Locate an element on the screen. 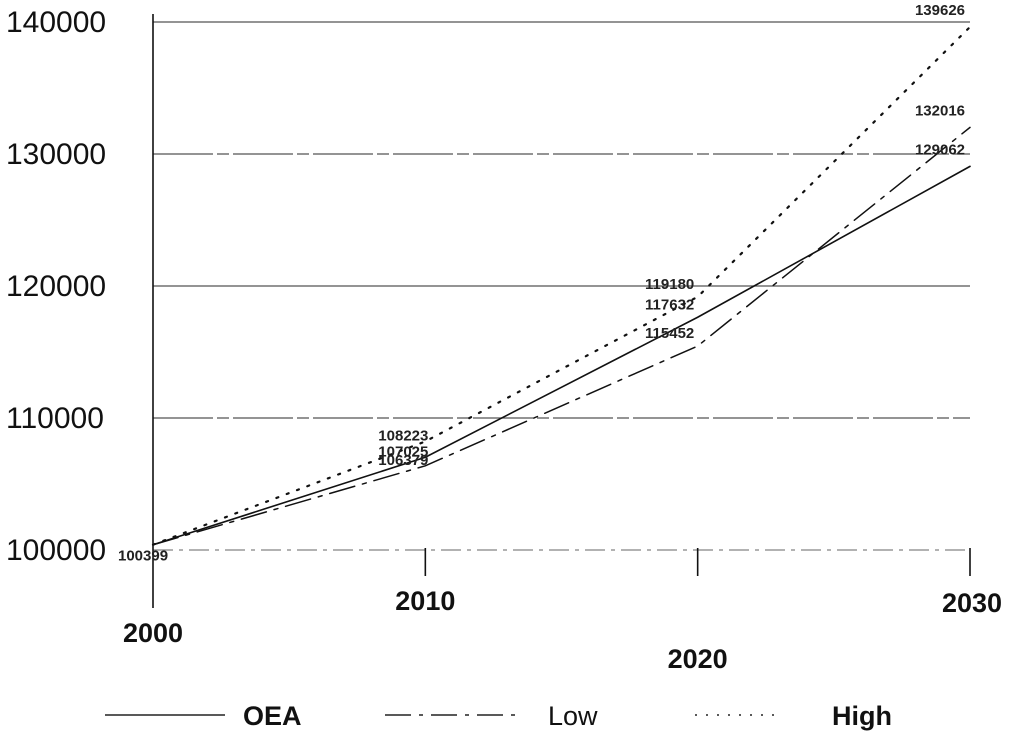  data-label: 119180 is located at coordinates (669, 284).